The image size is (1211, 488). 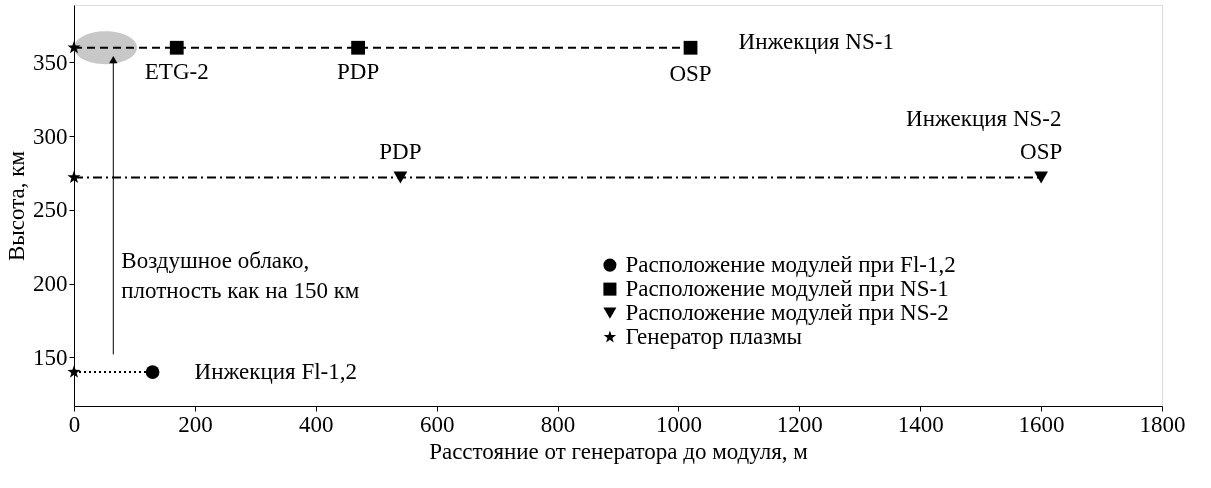 I want to click on x-tick-label: 400, so click(x=316, y=424).